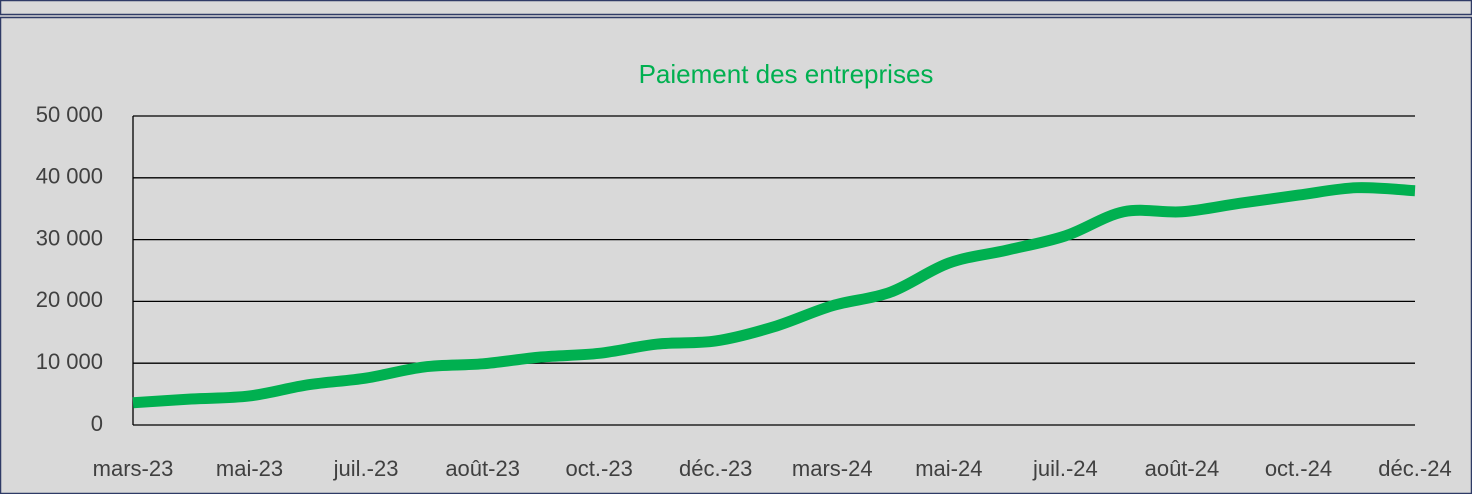  Describe the element at coordinates (1182, 468) in the screenshot. I see `x-tick-label: août-24` at that location.